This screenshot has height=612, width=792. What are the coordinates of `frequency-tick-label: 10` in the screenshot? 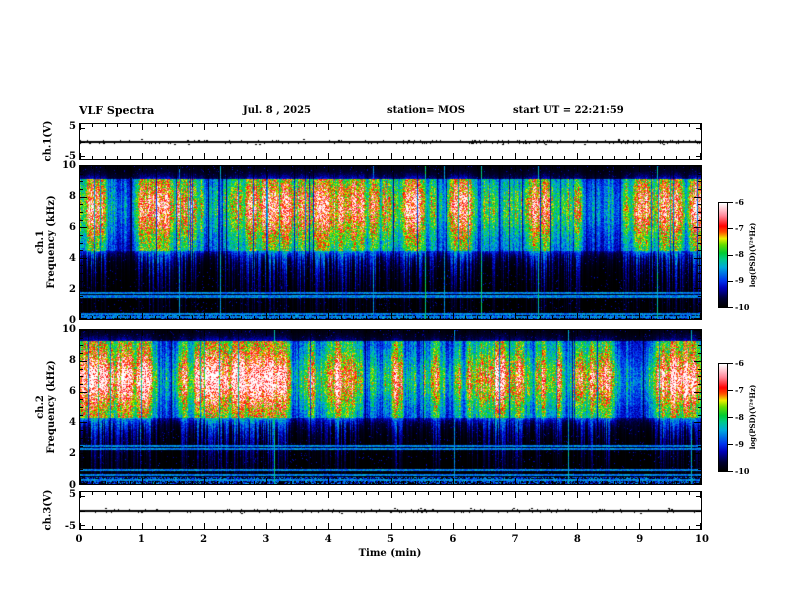 It's located at (69, 329).